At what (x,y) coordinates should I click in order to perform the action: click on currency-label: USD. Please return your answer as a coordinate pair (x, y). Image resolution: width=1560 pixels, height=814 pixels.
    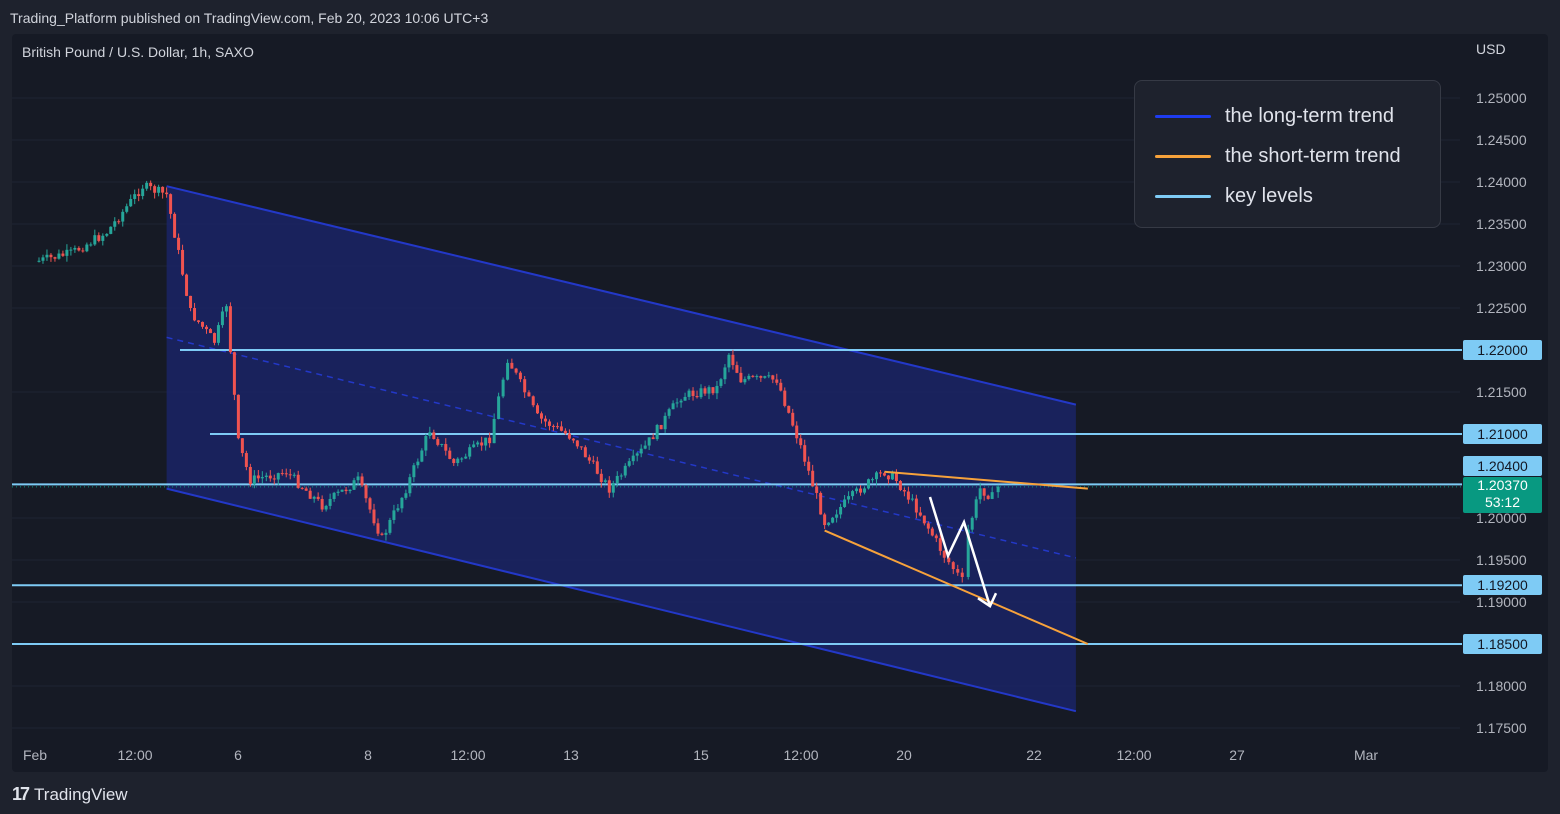
    Looking at the image, I should click on (1491, 49).